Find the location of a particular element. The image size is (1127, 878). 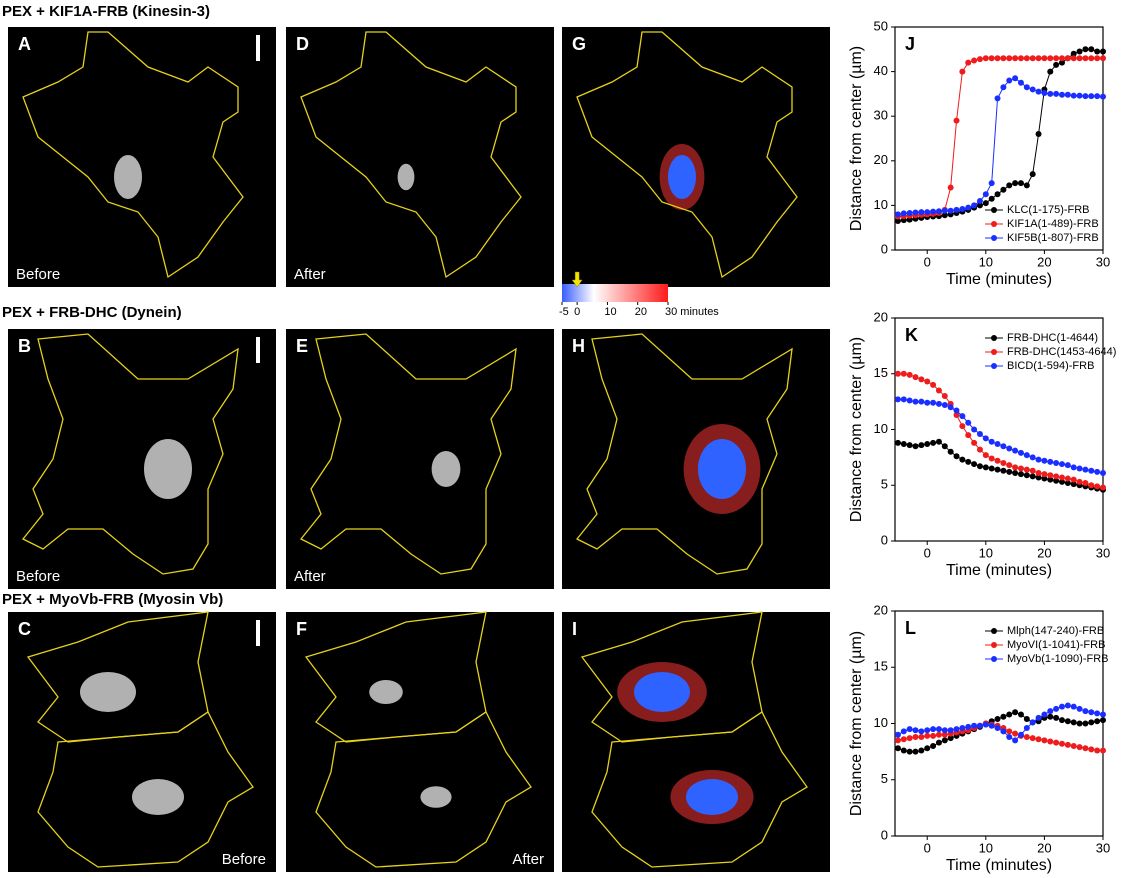

plot-frame is located at coordinates (999, 138).